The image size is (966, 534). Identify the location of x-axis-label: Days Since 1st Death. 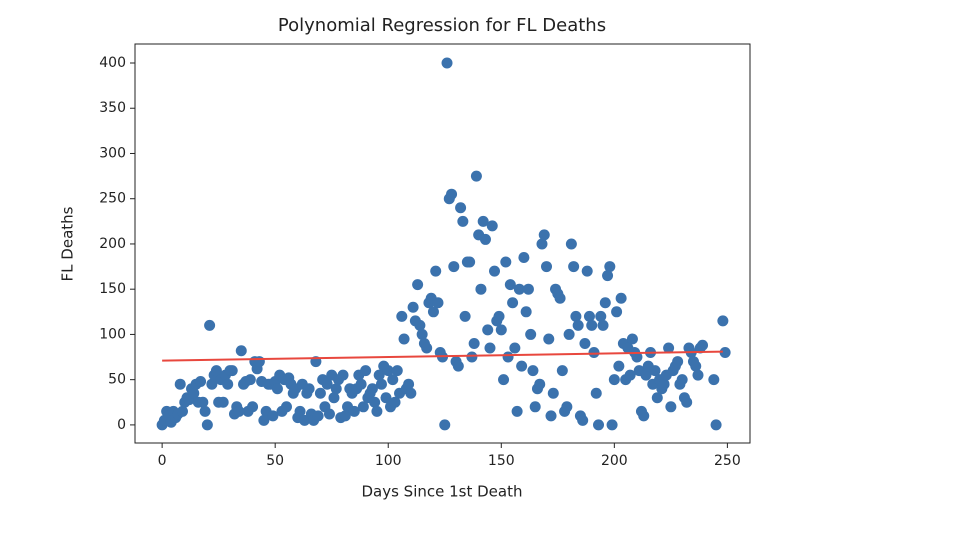
(441, 492).